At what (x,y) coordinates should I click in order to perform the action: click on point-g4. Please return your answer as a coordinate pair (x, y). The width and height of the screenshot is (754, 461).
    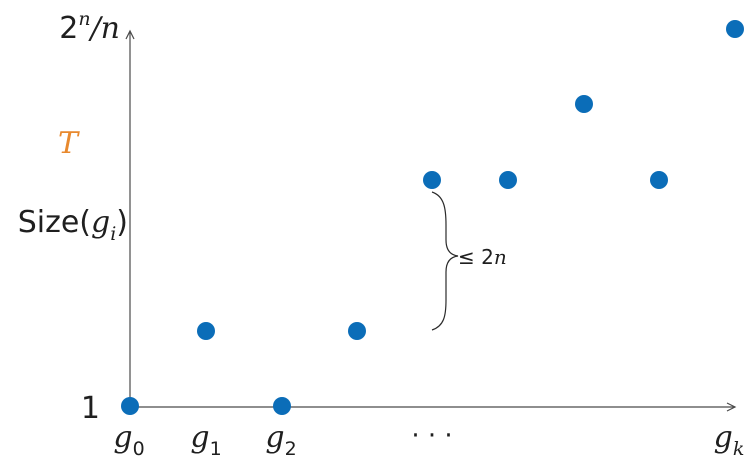
    Looking at the image, I should click on (432, 180).